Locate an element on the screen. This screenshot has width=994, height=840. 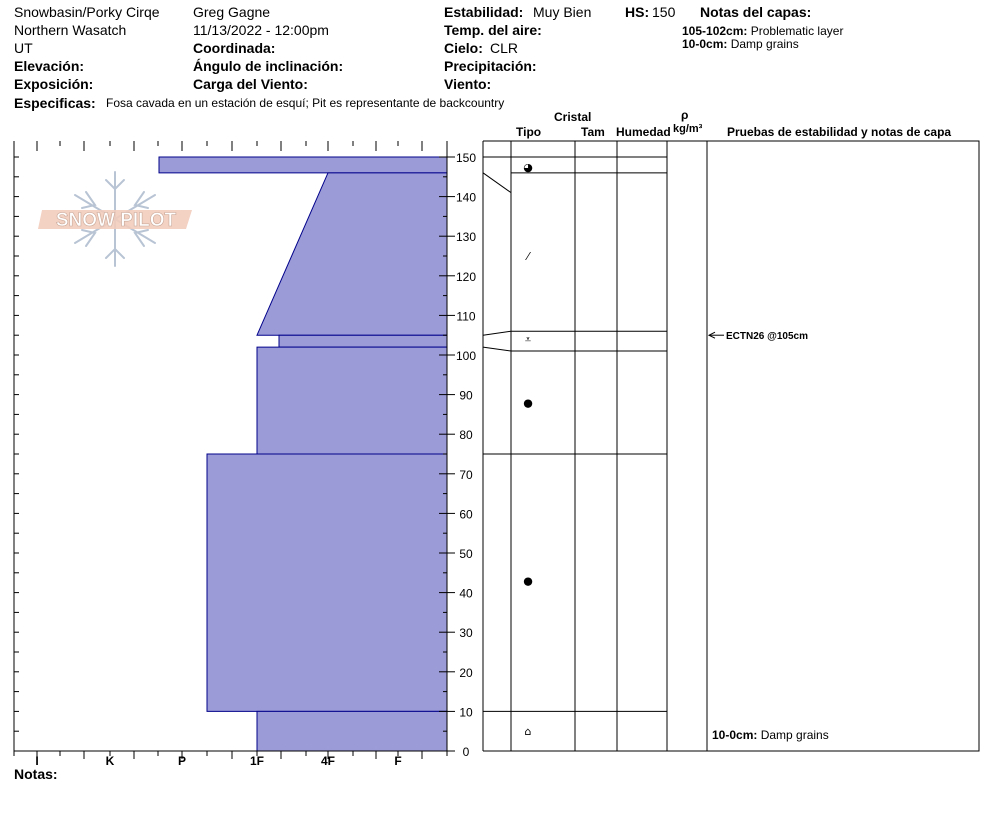
column-humedad: Humedad is located at coordinates (643, 132).